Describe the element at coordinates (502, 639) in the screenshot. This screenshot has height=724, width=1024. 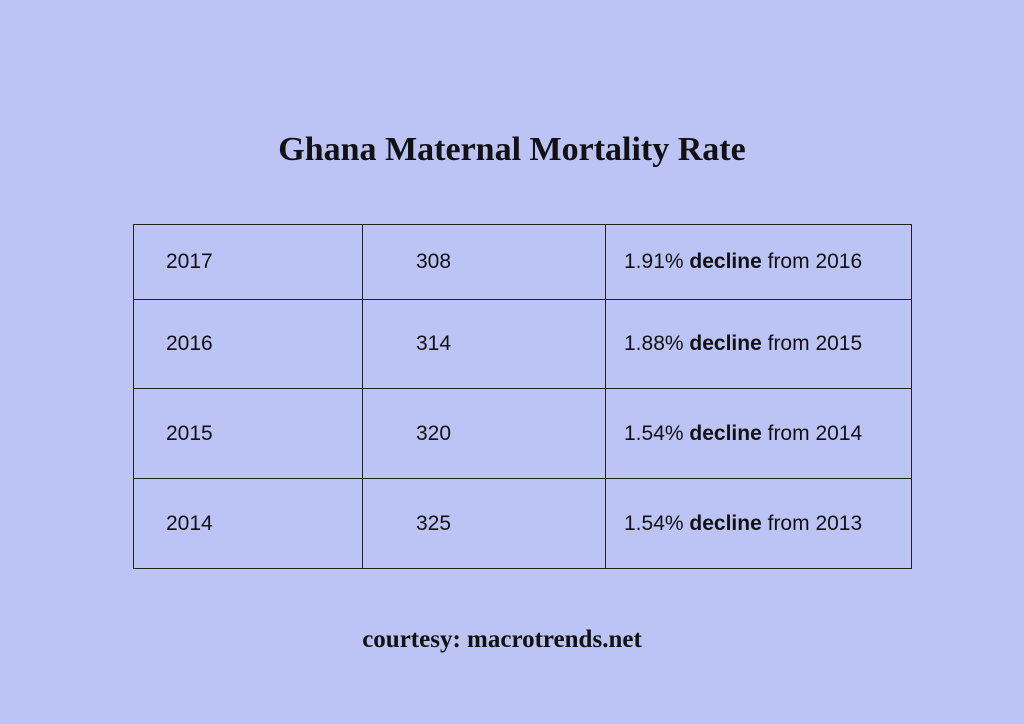
I see `courtesy-note: courtesy: macrotrends.net` at that location.